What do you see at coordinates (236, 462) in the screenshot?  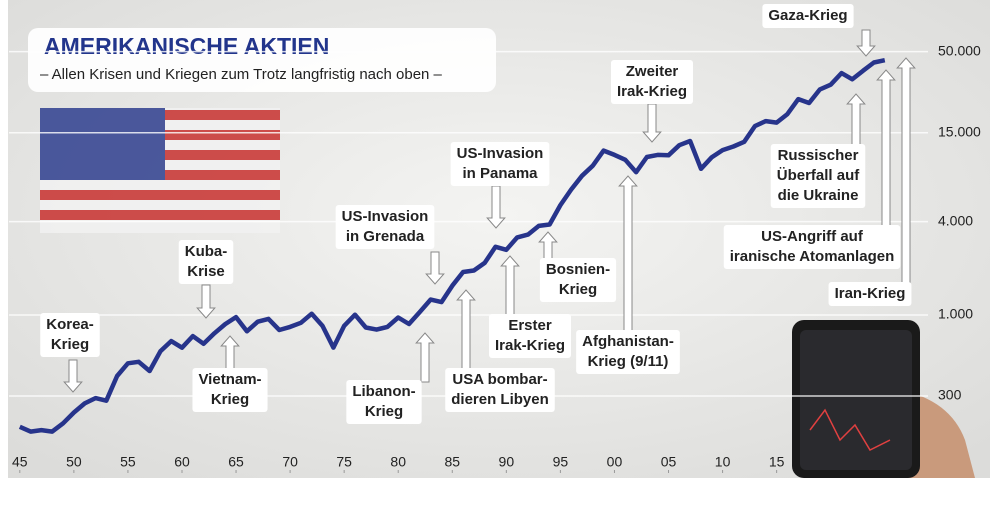 I see `x-tick-label: 65` at bounding box center [236, 462].